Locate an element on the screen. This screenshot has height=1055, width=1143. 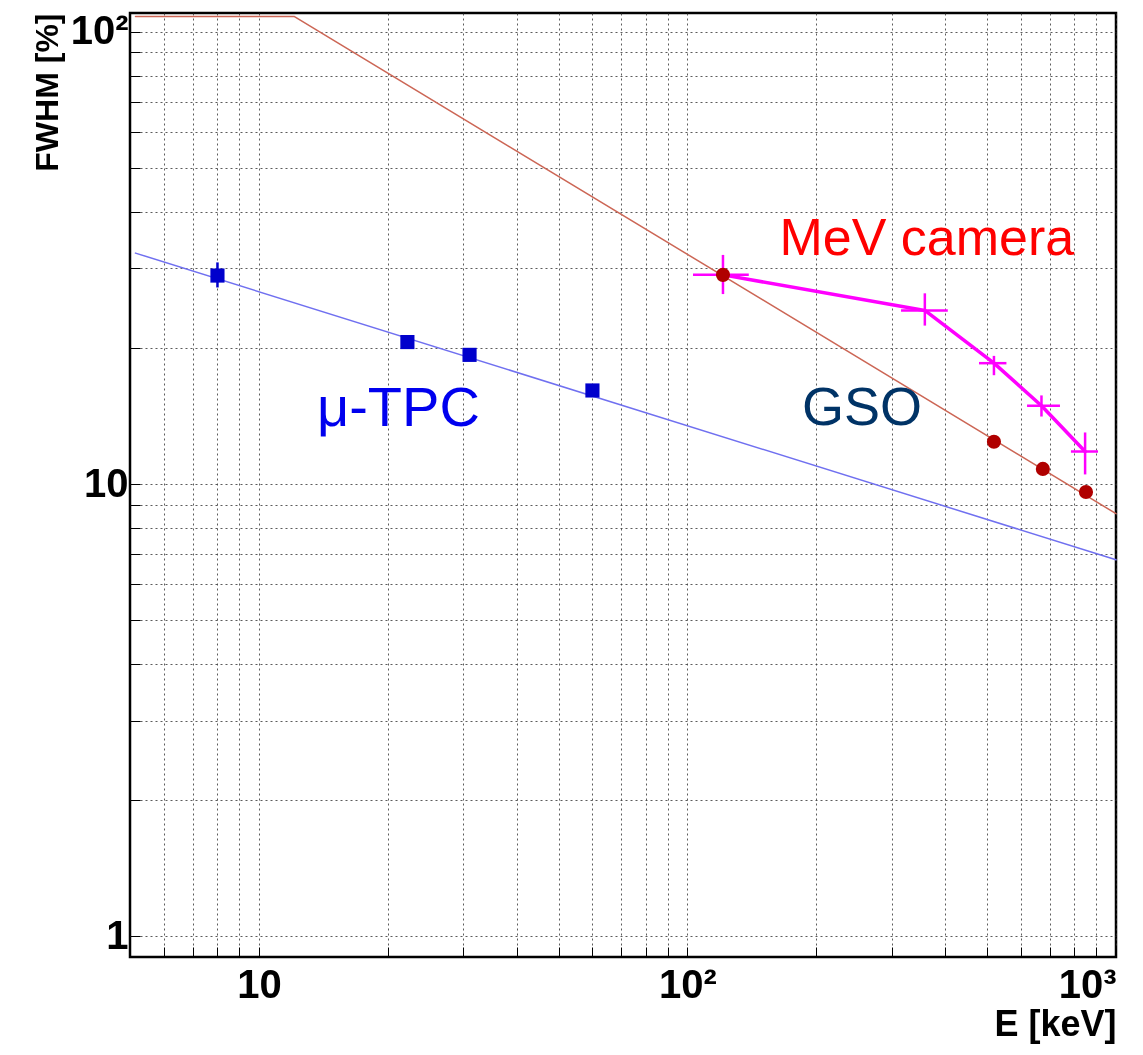
series-label: GSO is located at coordinates (861, 405).